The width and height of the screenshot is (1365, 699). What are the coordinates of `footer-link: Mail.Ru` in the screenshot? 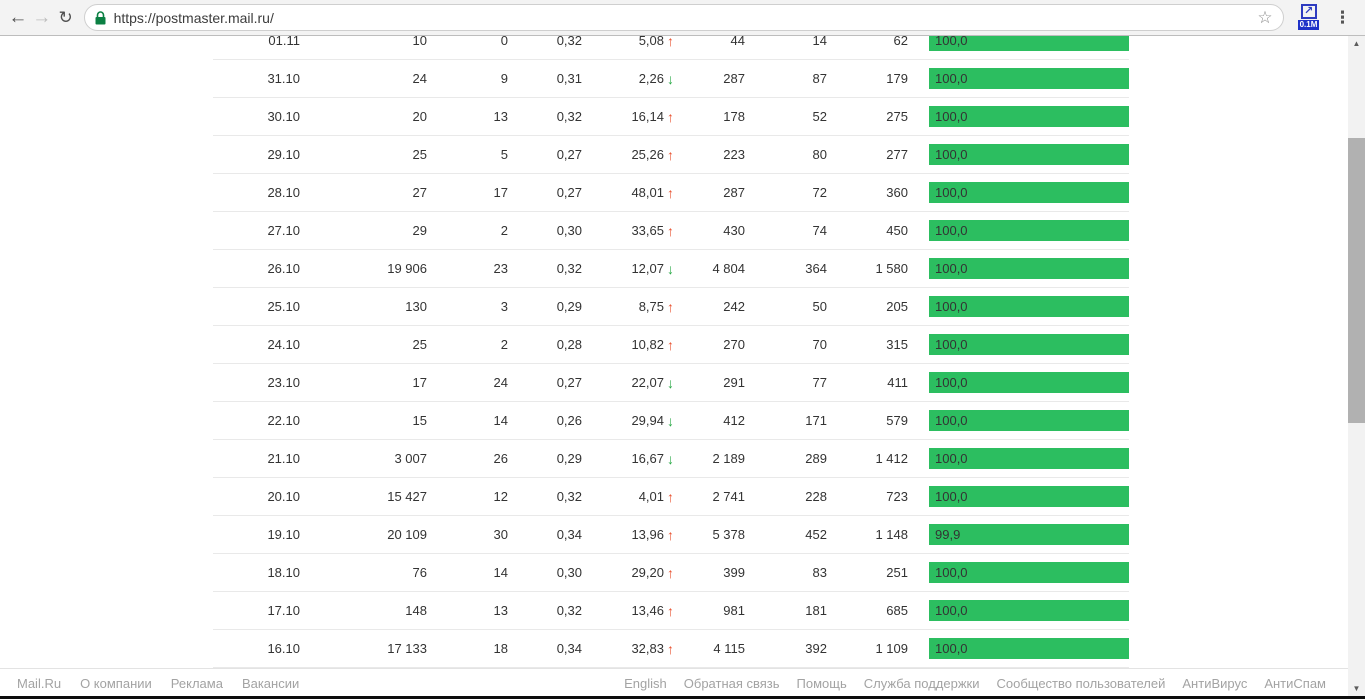 It's located at (39, 683).